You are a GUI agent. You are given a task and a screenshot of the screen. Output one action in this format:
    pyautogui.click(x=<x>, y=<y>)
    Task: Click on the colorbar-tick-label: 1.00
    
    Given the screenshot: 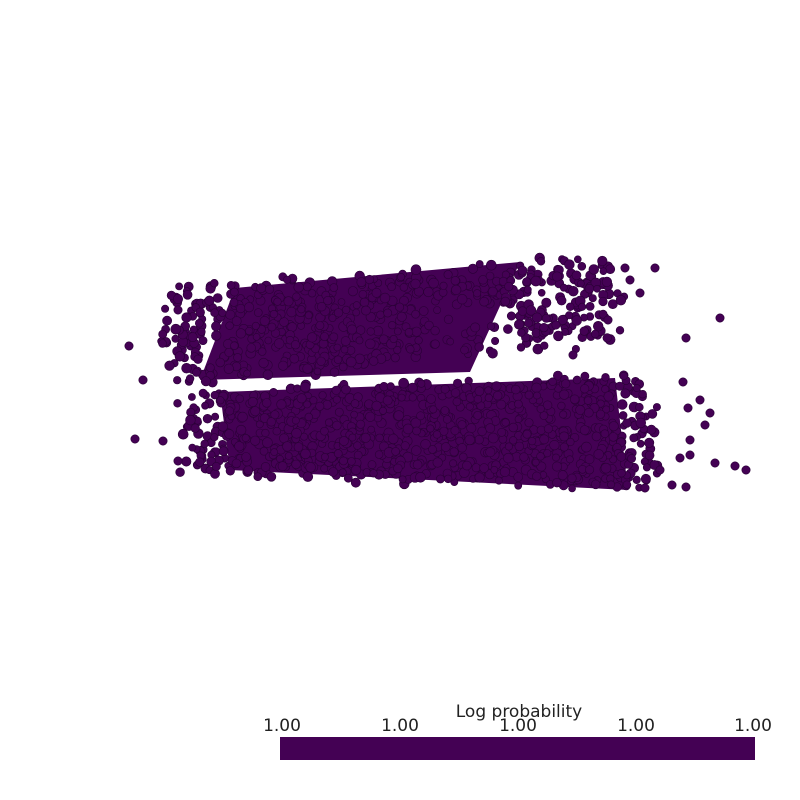 What is the action you would take?
    pyautogui.click(x=400, y=726)
    